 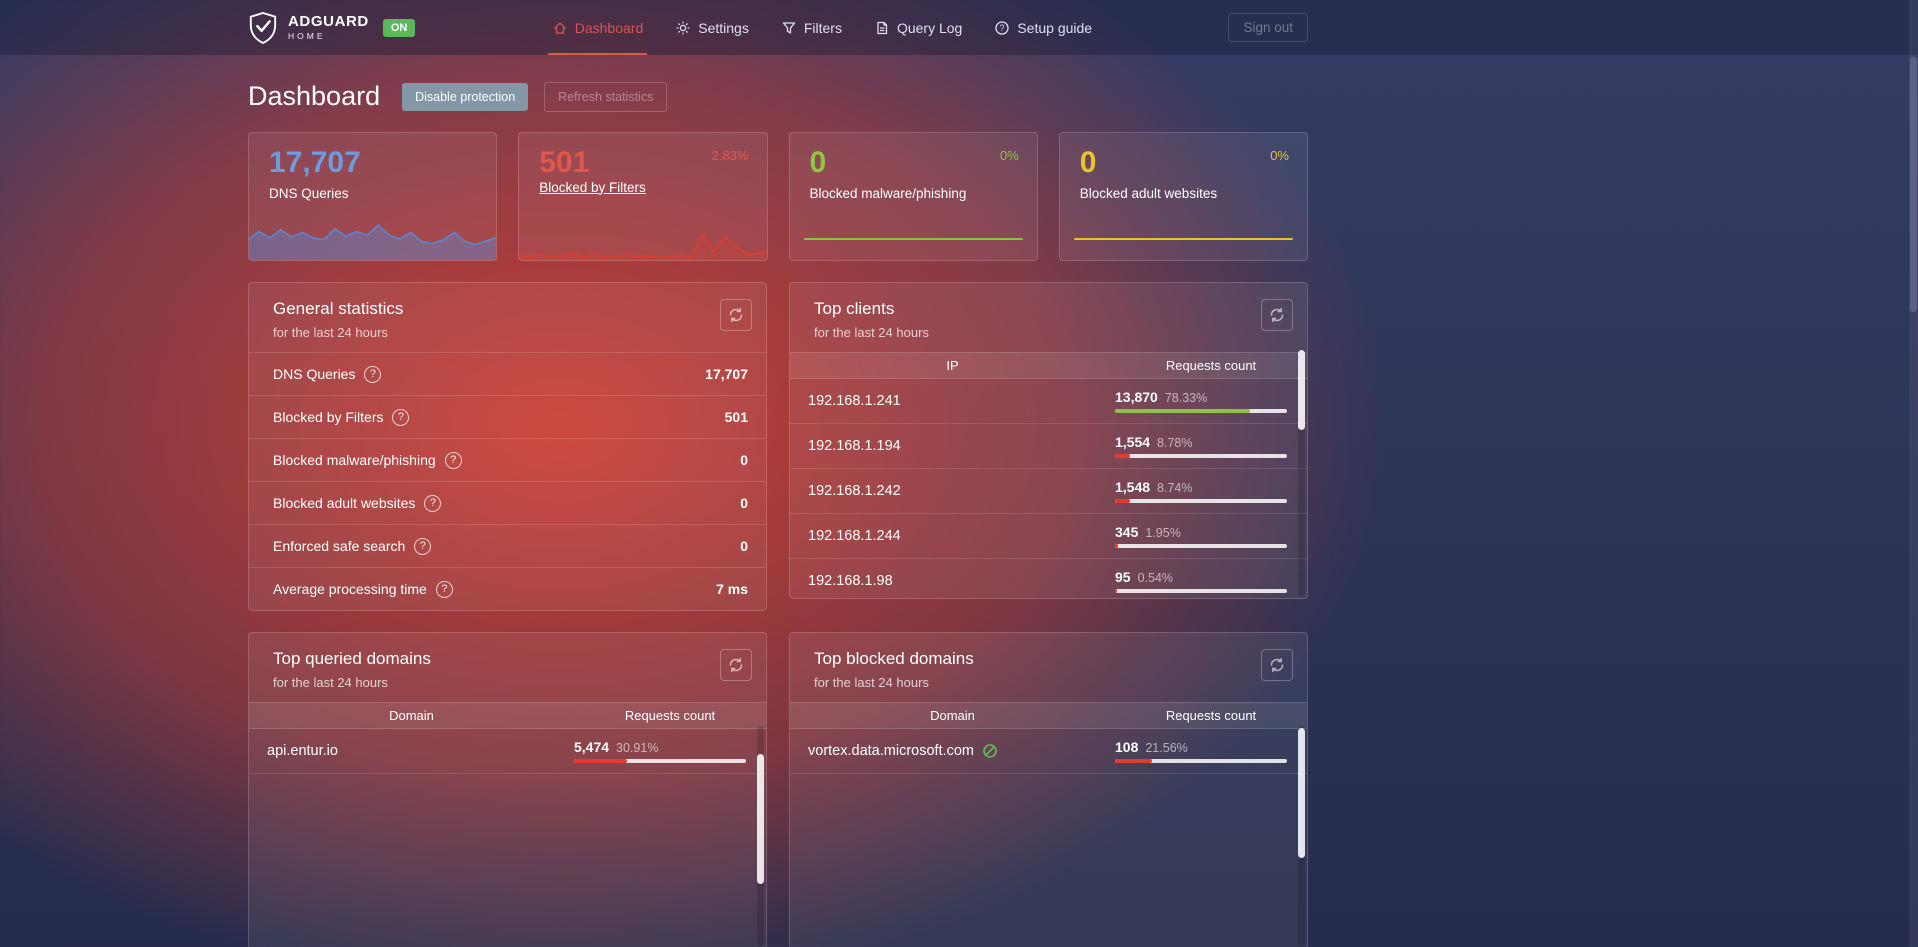 I want to click on malware-flat-sparkline, so click(x=913, y=239).